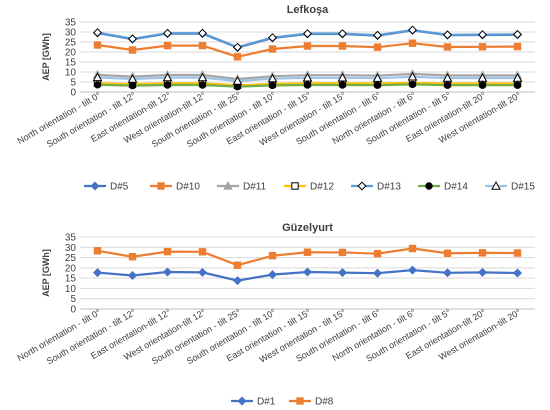 This screenshot has height=410, width=550. What do you see at coordinates (255, 187) in the screenshot?
I see `legend-label: D#11` at bounding box center [255, 187].